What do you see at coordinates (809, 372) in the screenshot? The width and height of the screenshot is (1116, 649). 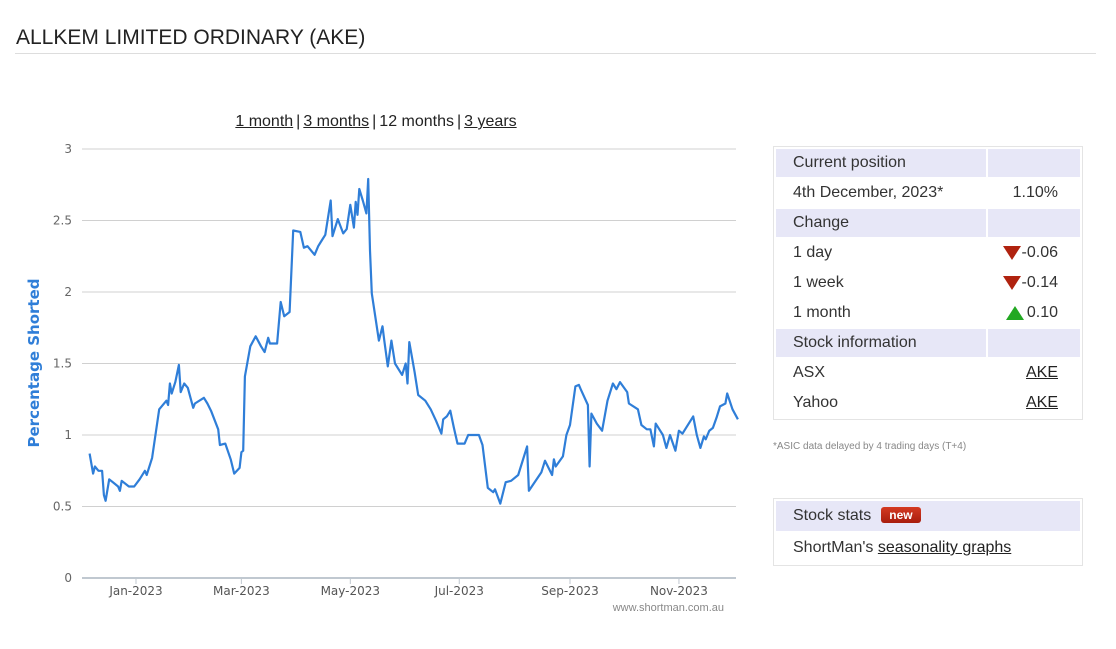 I see `asx-label: ASX` at bounding box center [809, 372].